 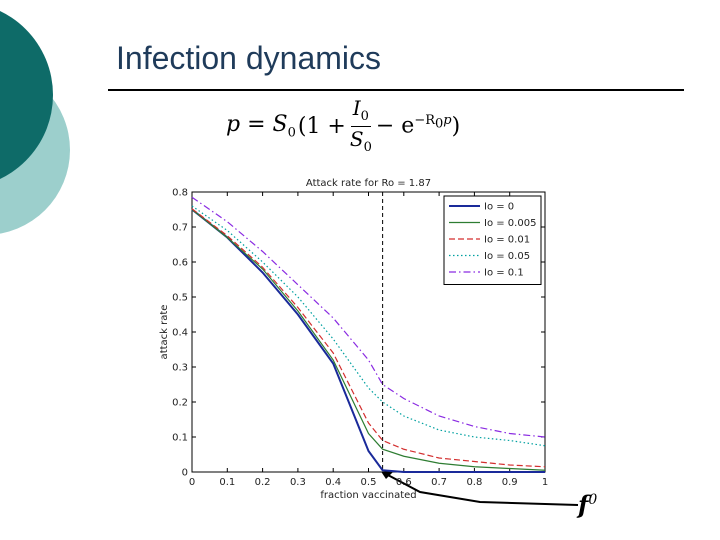 I want to click on formula-exp-term: − e−R0p, so click(x=413, y=126).